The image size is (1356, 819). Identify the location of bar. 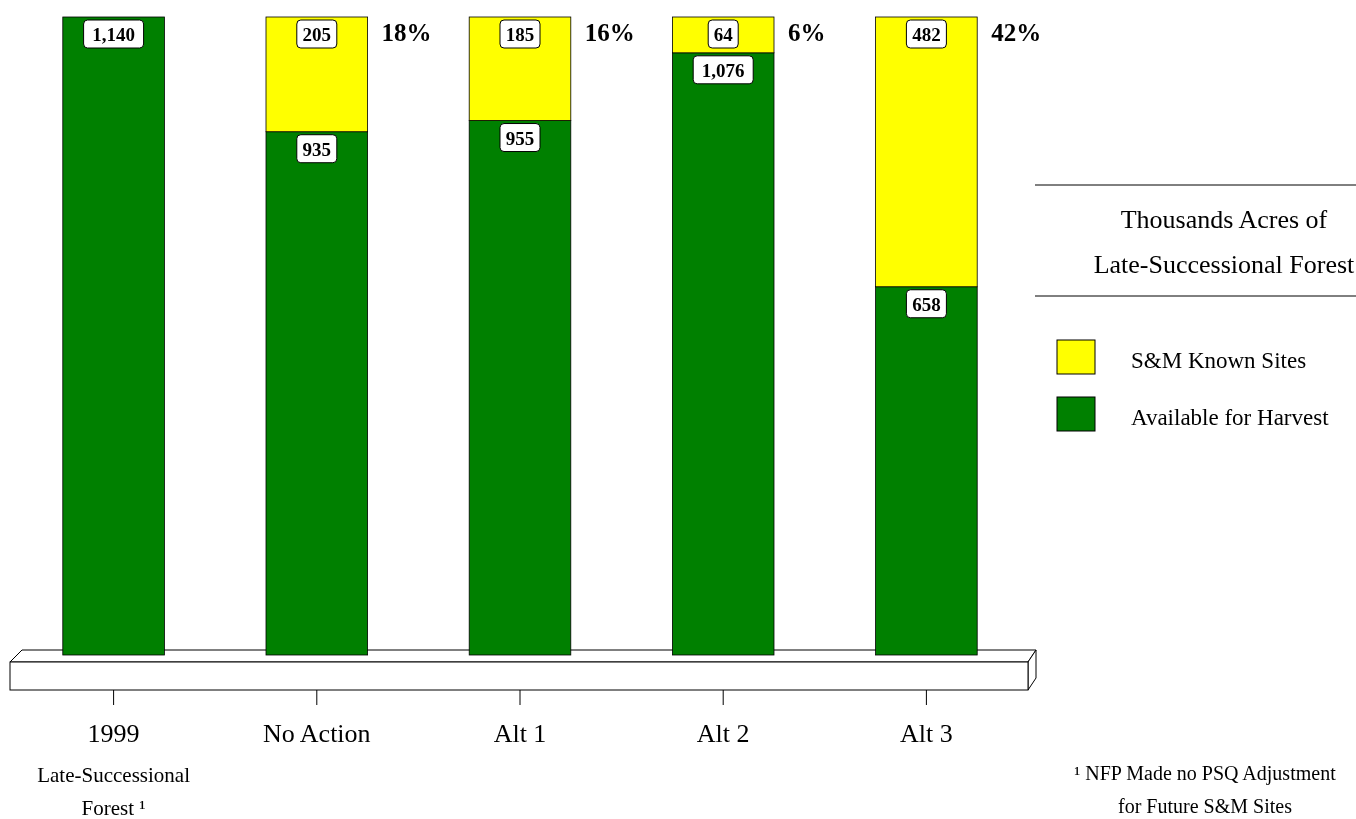
(113, 336).